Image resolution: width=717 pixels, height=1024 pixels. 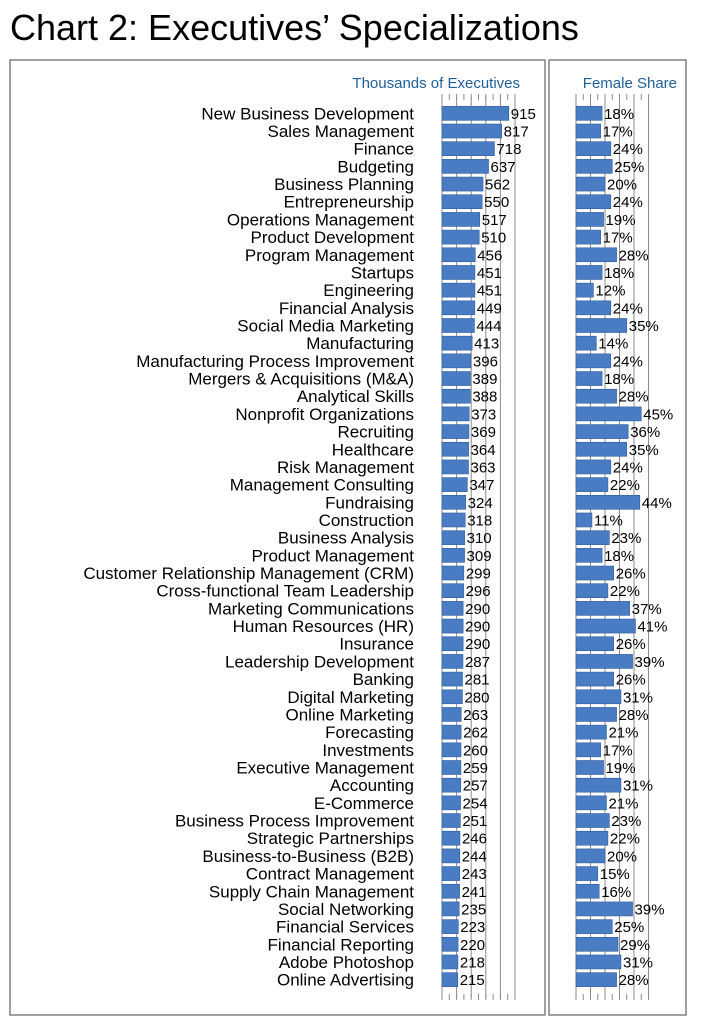 I want to click on executives-value-label: 280, so click(x=476, y=697).